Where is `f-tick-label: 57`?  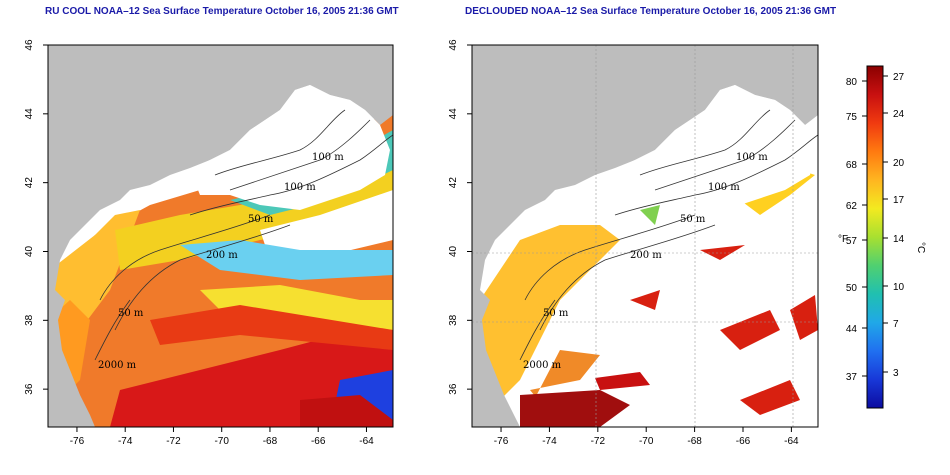 f-tick-label: 57 is located at coordinates (852, 241).